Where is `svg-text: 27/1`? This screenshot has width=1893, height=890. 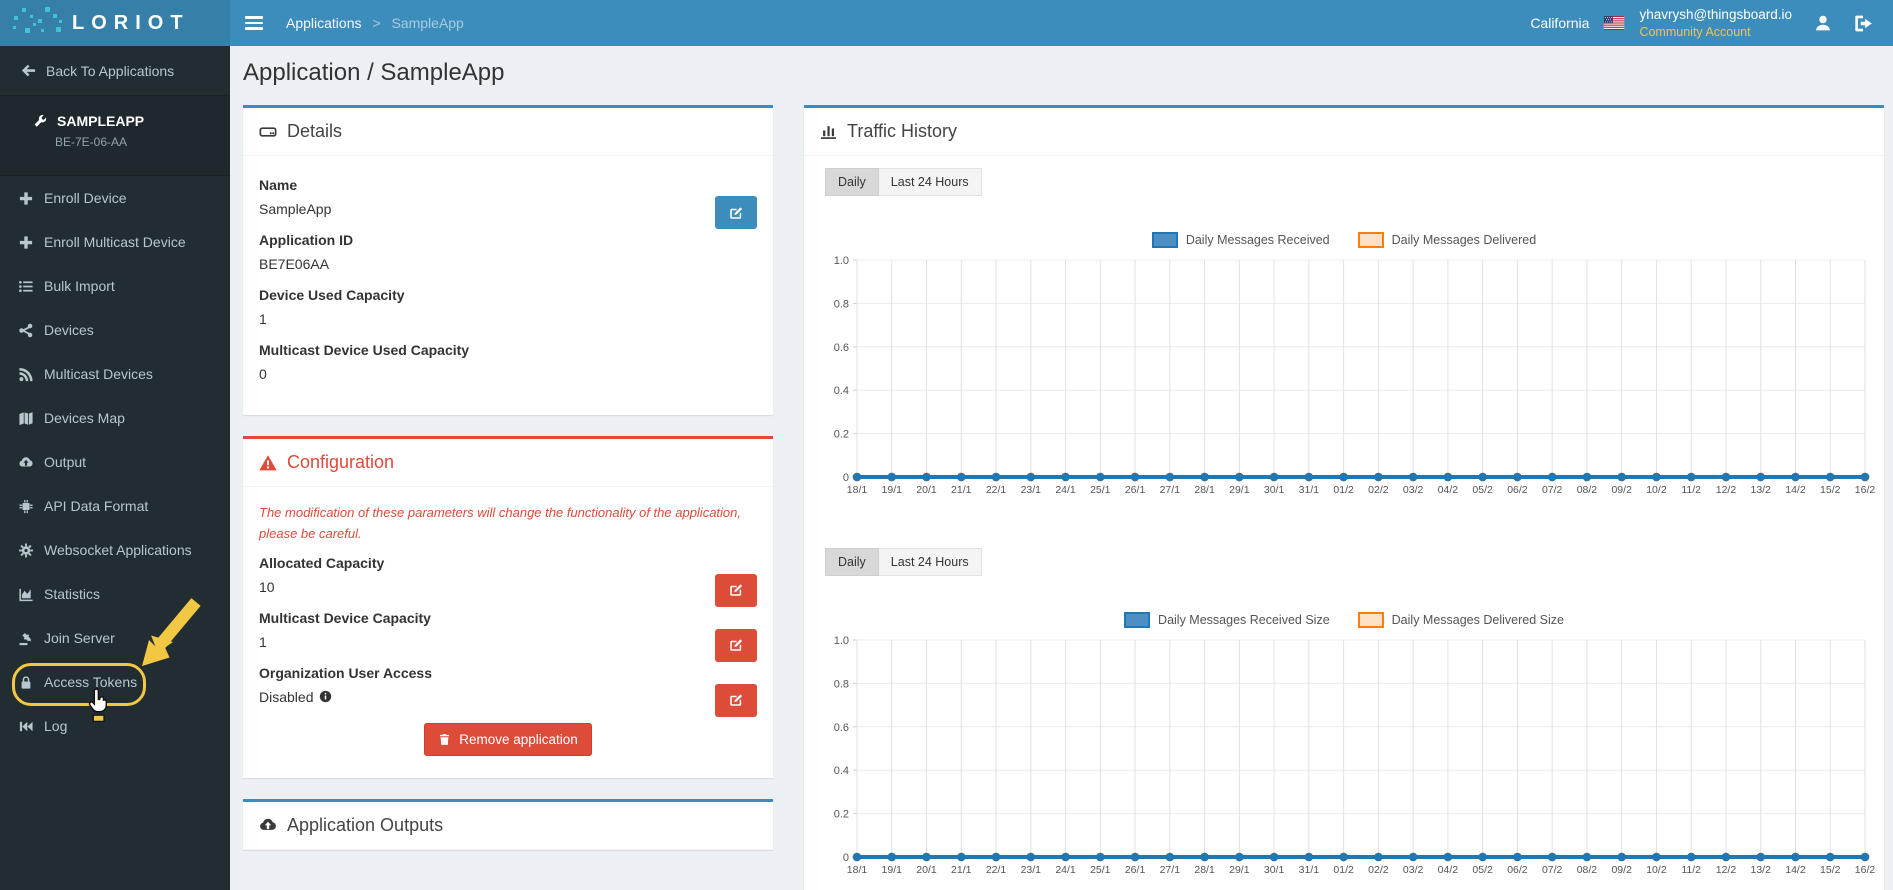 svg-text: 27/1 is located at coordinates (1170, 870).